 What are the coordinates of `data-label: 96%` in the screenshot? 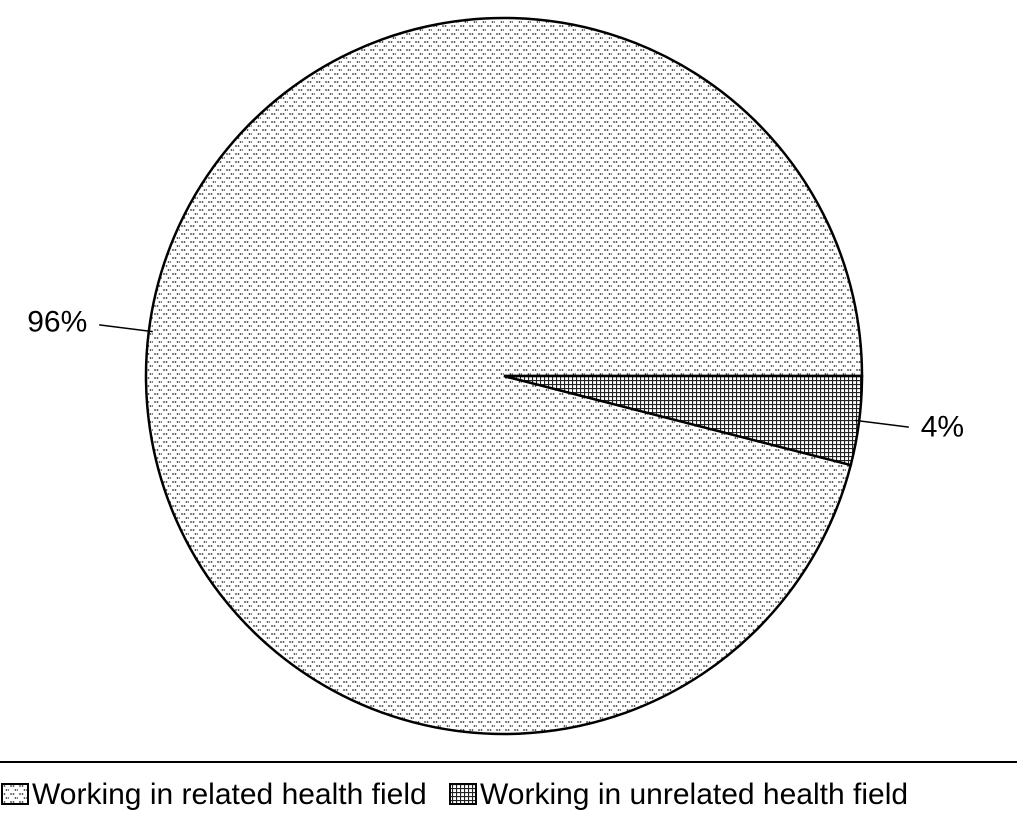 It's located at (57, 321).